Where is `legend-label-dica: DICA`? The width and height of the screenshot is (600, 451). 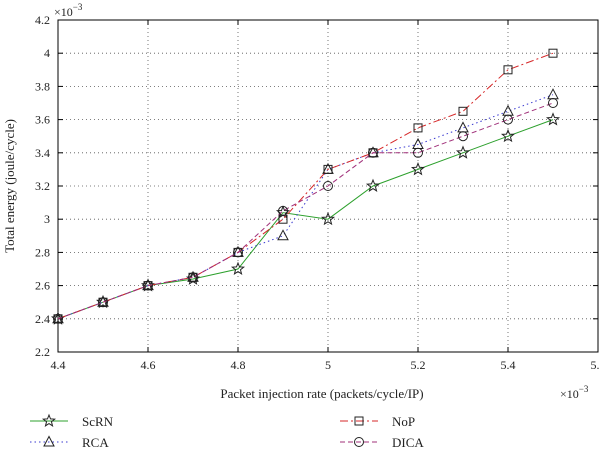 legend-label-dica: DICA is located at coordinates (408, 442).